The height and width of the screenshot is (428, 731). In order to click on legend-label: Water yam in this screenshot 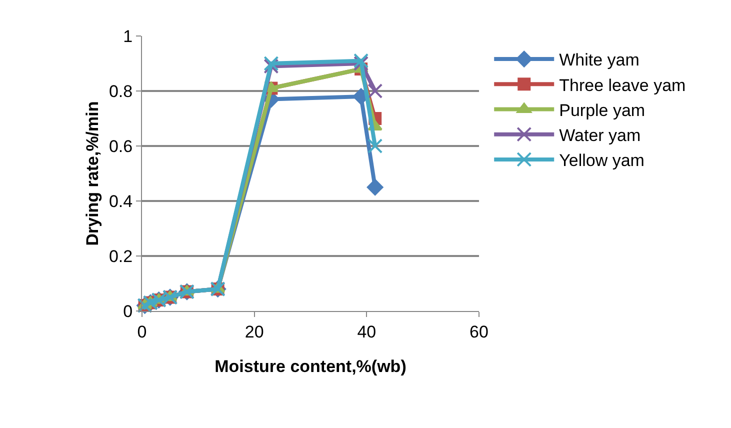, I will do `click(600, 135)`.